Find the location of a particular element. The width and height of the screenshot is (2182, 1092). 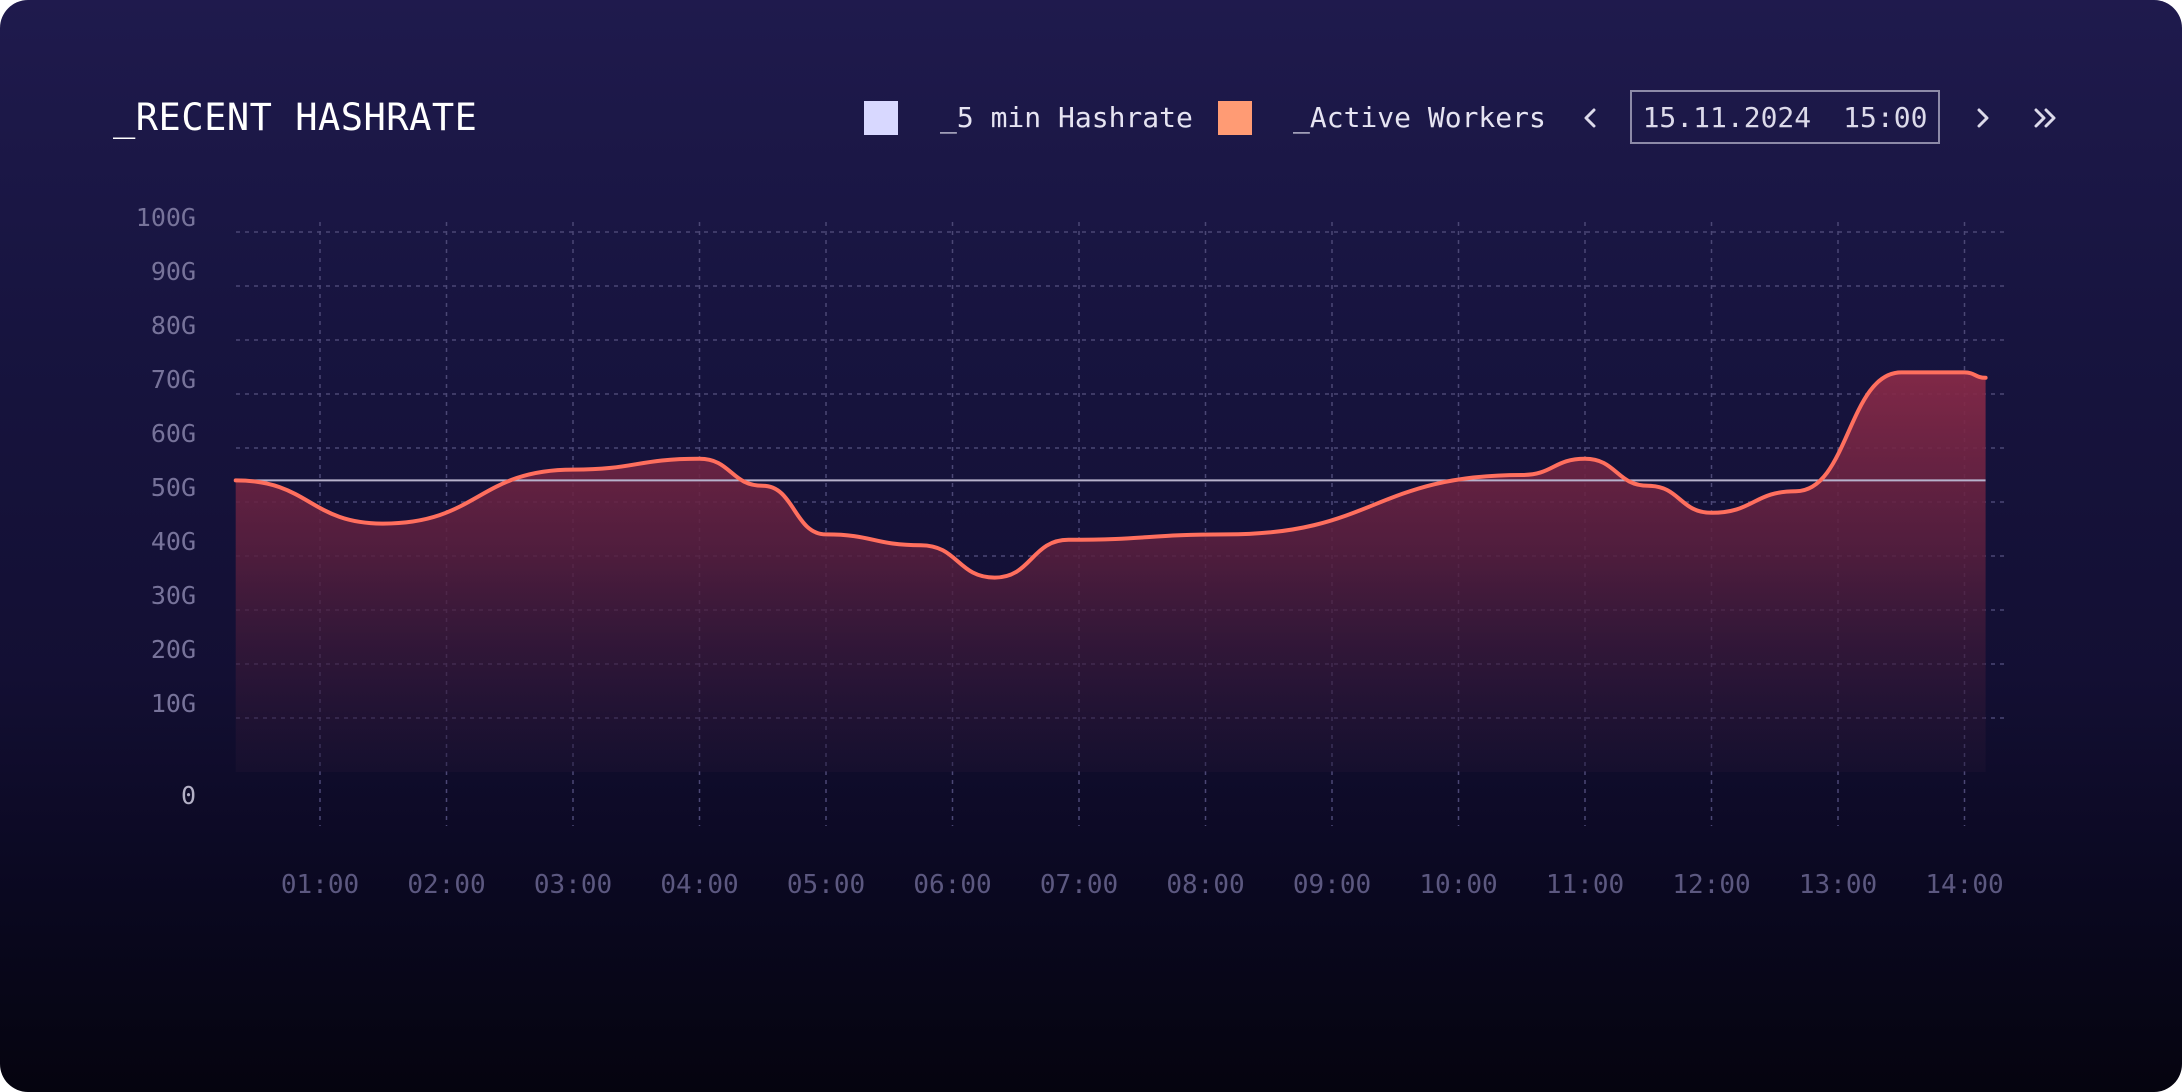

last-button is located at coordinates (2046, 118).